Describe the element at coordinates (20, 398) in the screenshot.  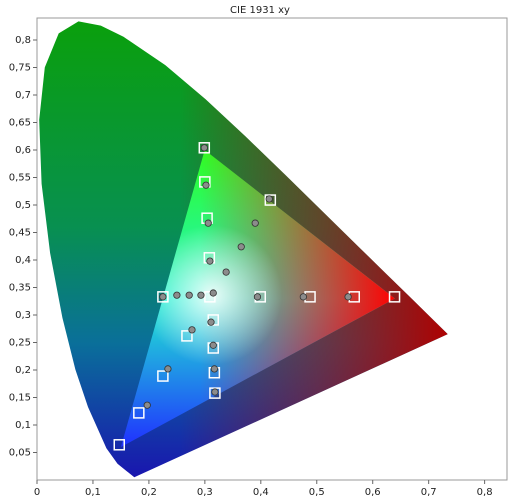
I see `y-tick-label: 0,15` at that location.